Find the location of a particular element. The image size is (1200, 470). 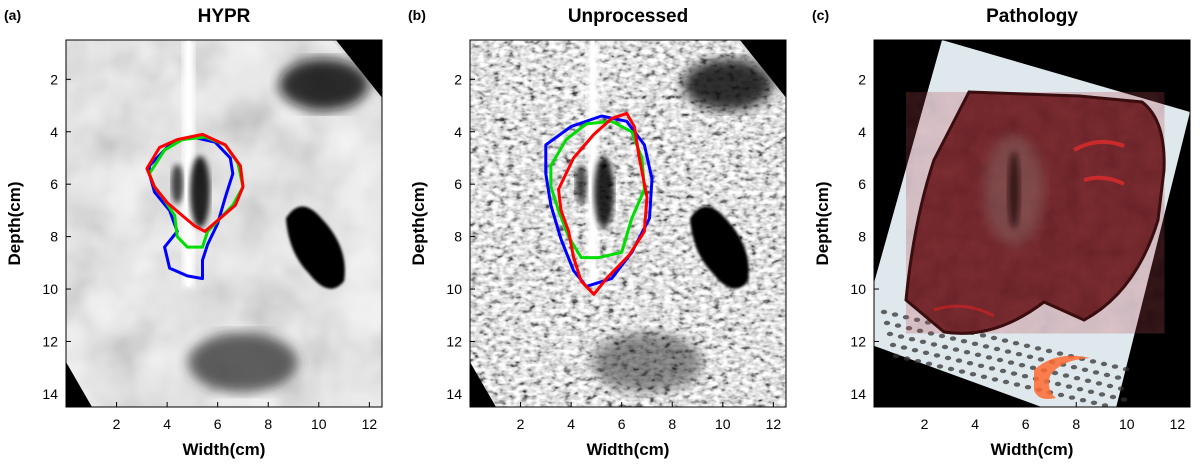

panel-title: Unprocessed is located at coordinates (628, 16).